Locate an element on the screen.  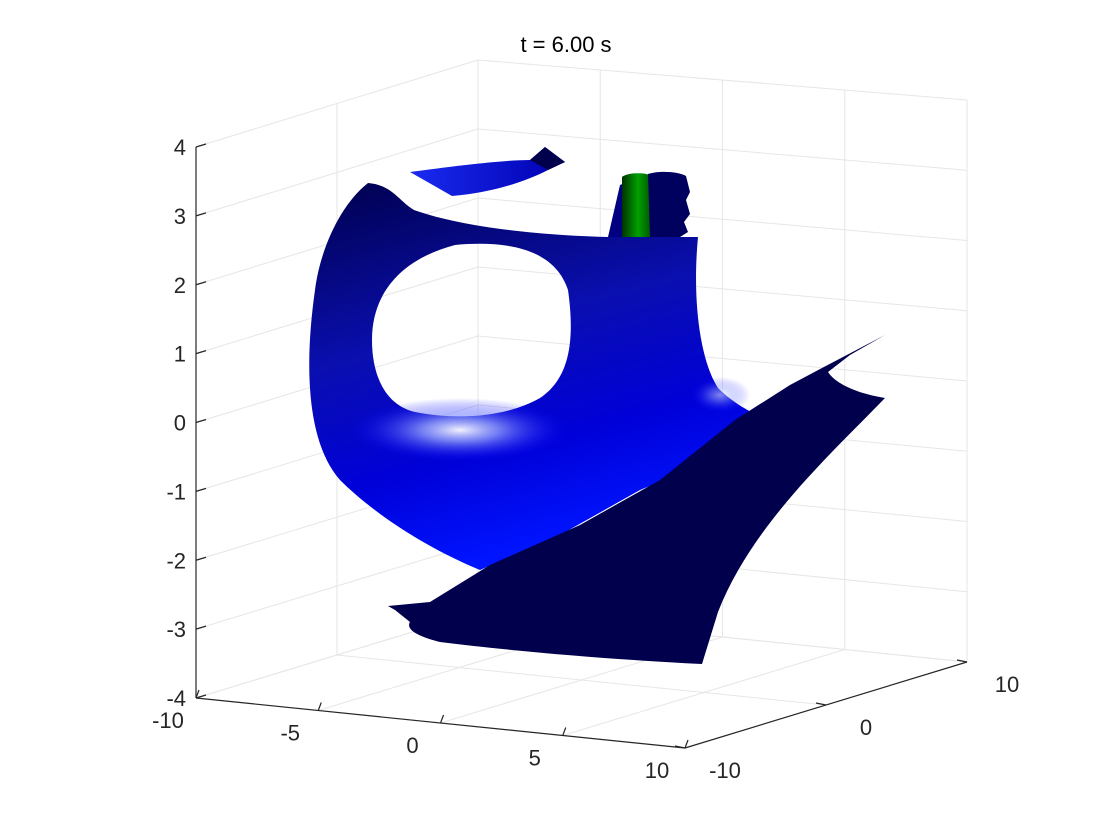
z-tick-label: -3 is located at coordinates (176, 629).